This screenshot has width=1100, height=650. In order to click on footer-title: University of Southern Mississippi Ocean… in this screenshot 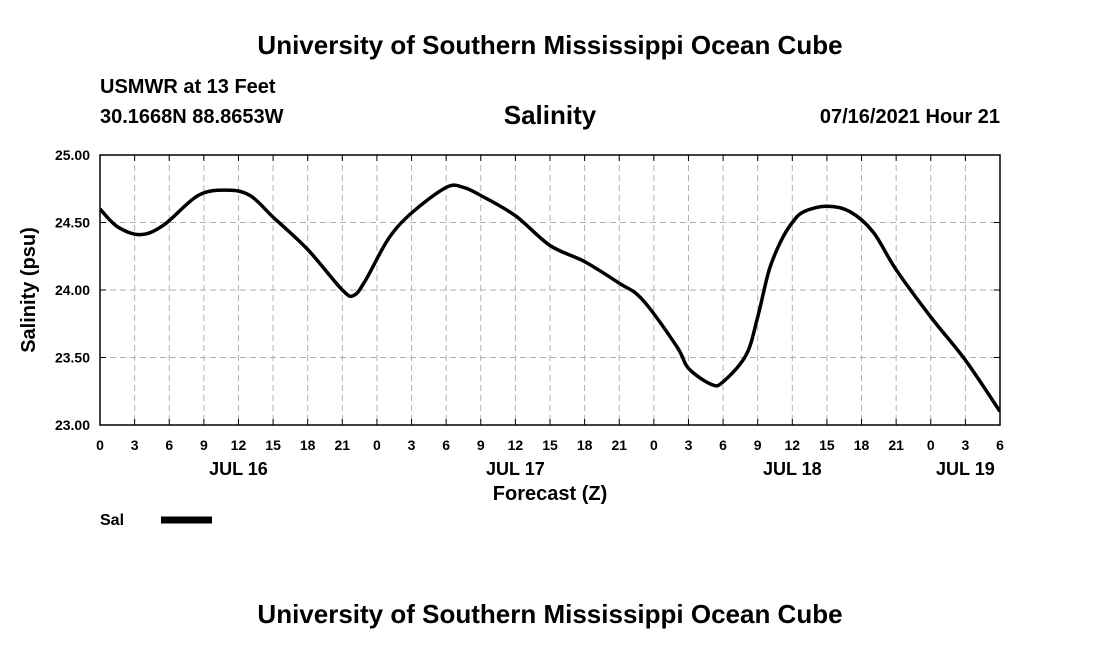, I will do `click(550, 614)`.